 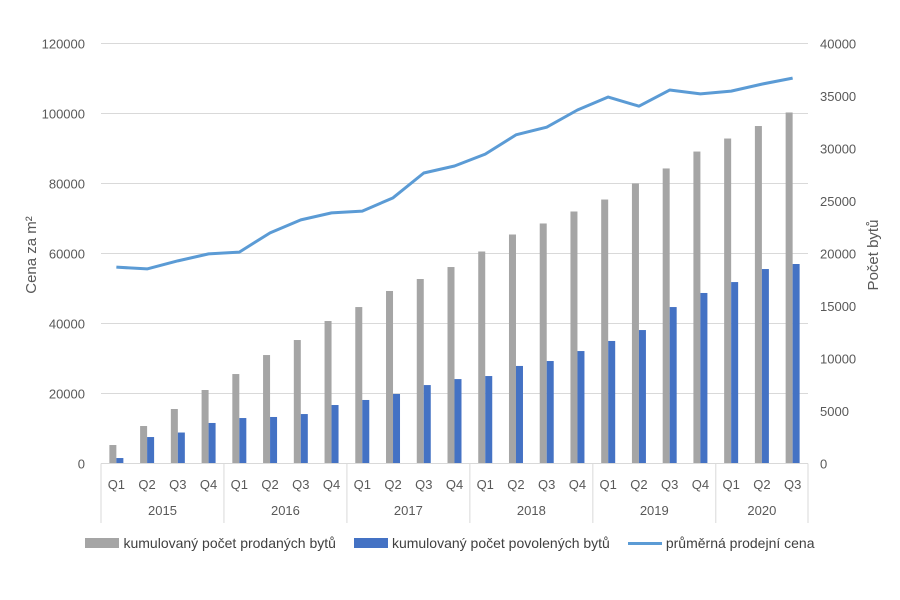 I want to click on year-label: 2017, so click(x=408, y=510).